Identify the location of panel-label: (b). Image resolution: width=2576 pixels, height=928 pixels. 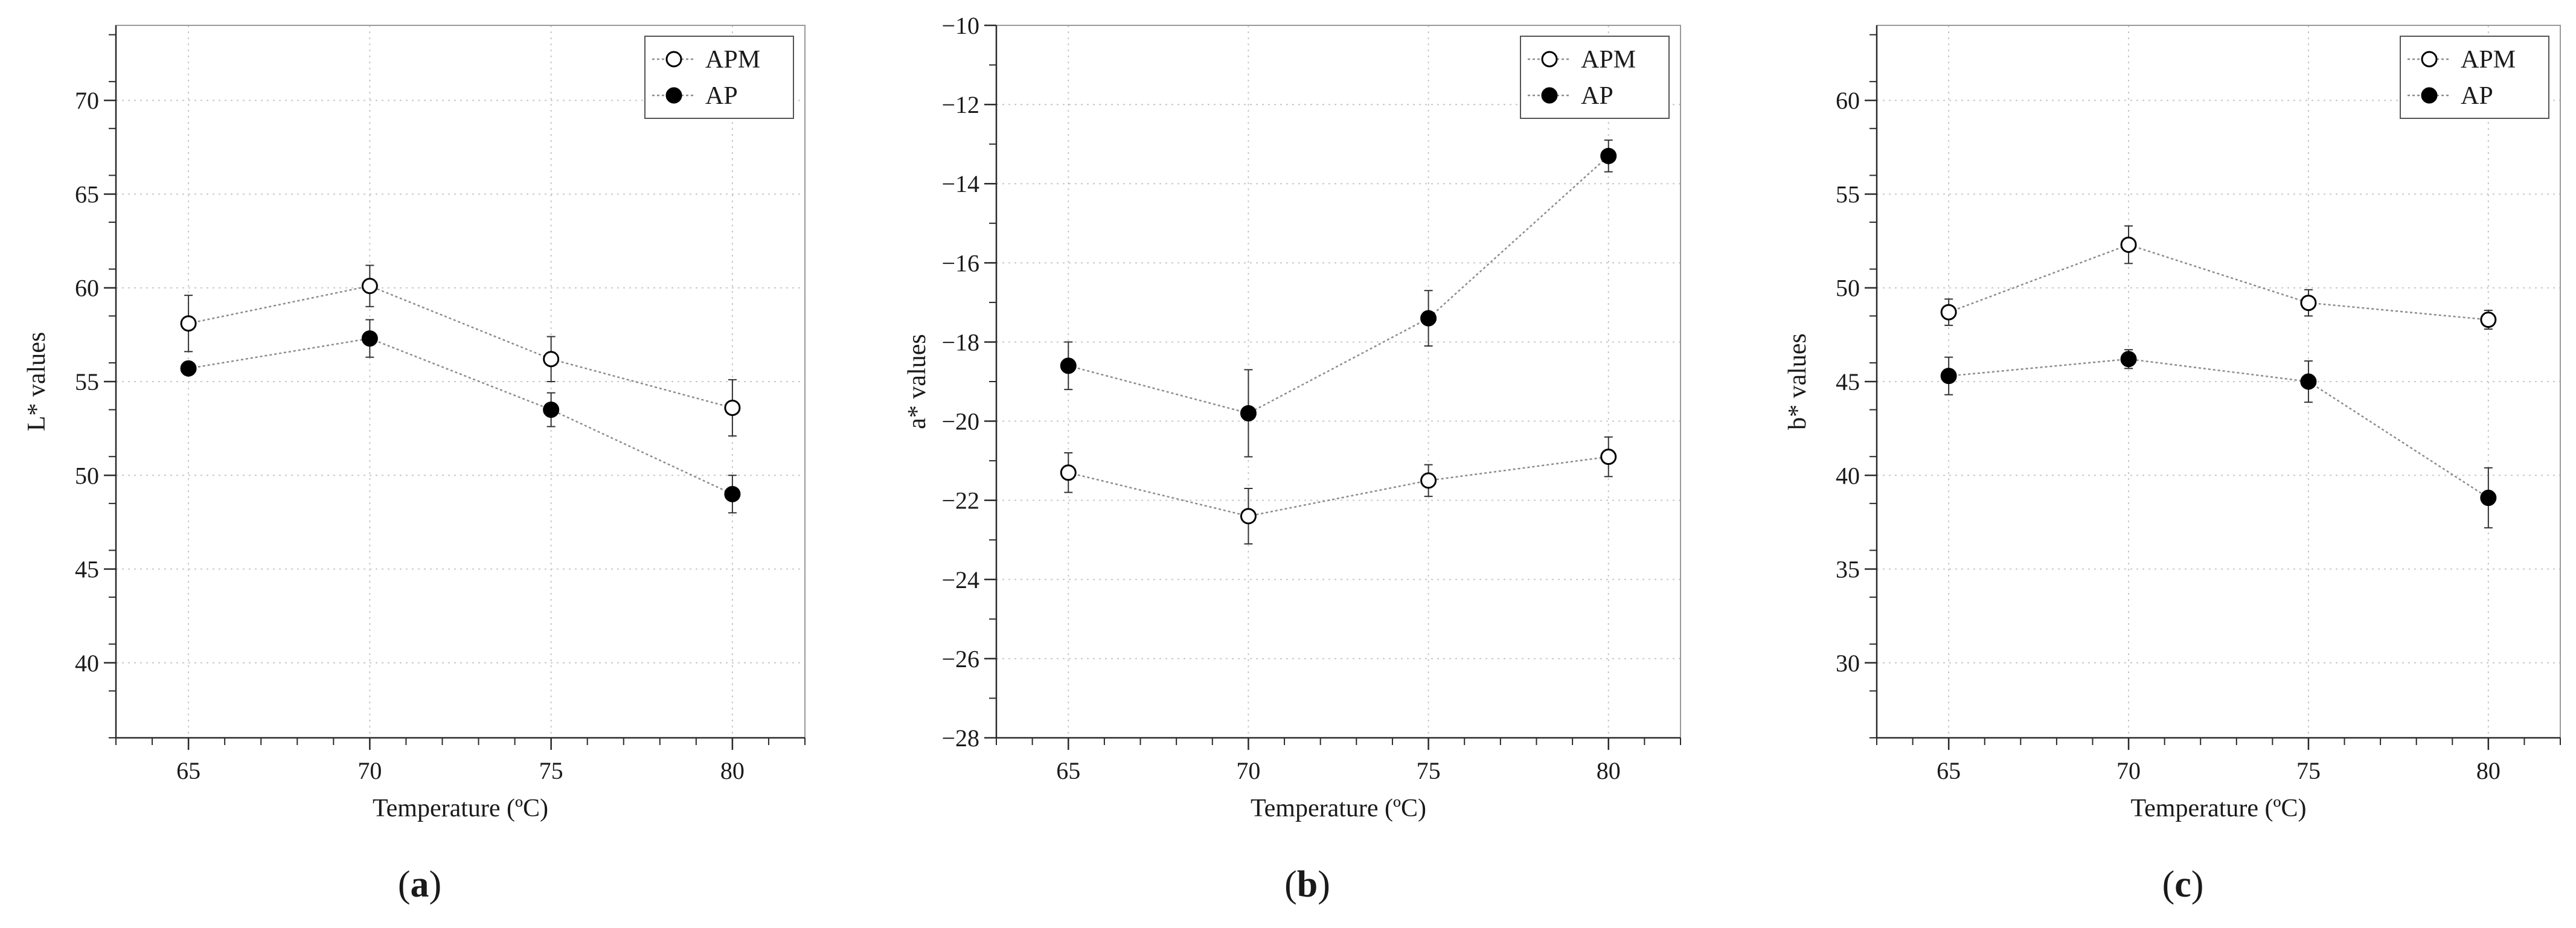
(1307, 884).